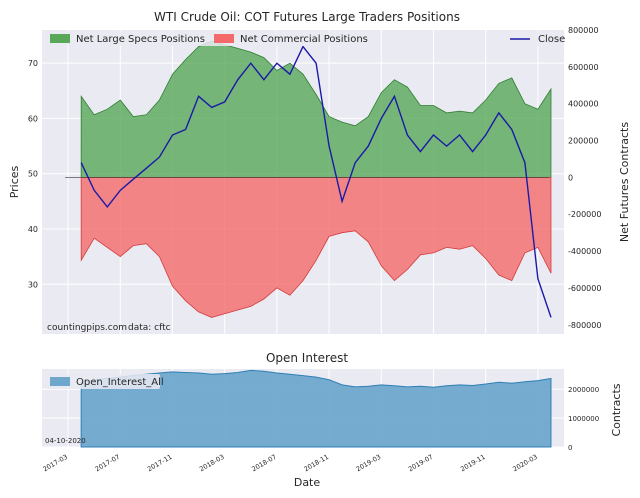 This screenshot has width=640, height=498. Describe the element at coordinates (584, 325) in the screenshot. I see `right-tick-label: -800000` at that location.